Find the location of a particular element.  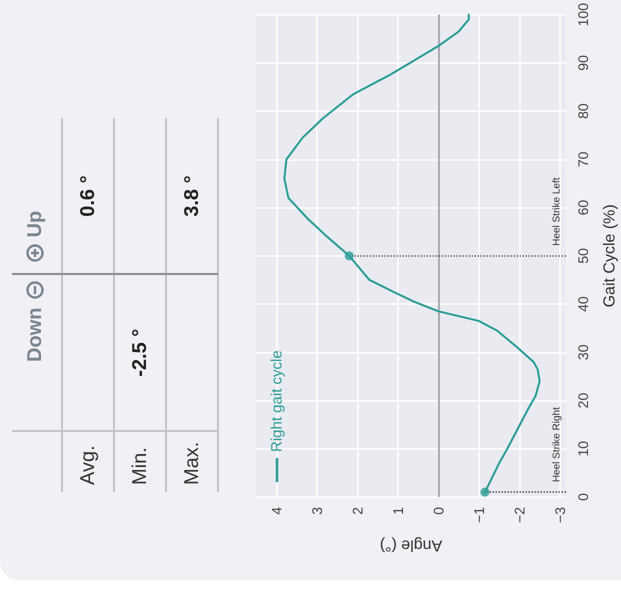

x-tick-label: −3 is located at coordinates (560, 514).